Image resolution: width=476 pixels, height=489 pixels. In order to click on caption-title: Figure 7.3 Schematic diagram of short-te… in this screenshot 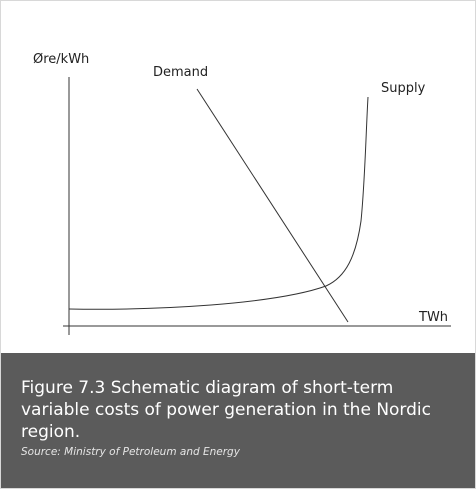, I will do `click(226, 410)`.